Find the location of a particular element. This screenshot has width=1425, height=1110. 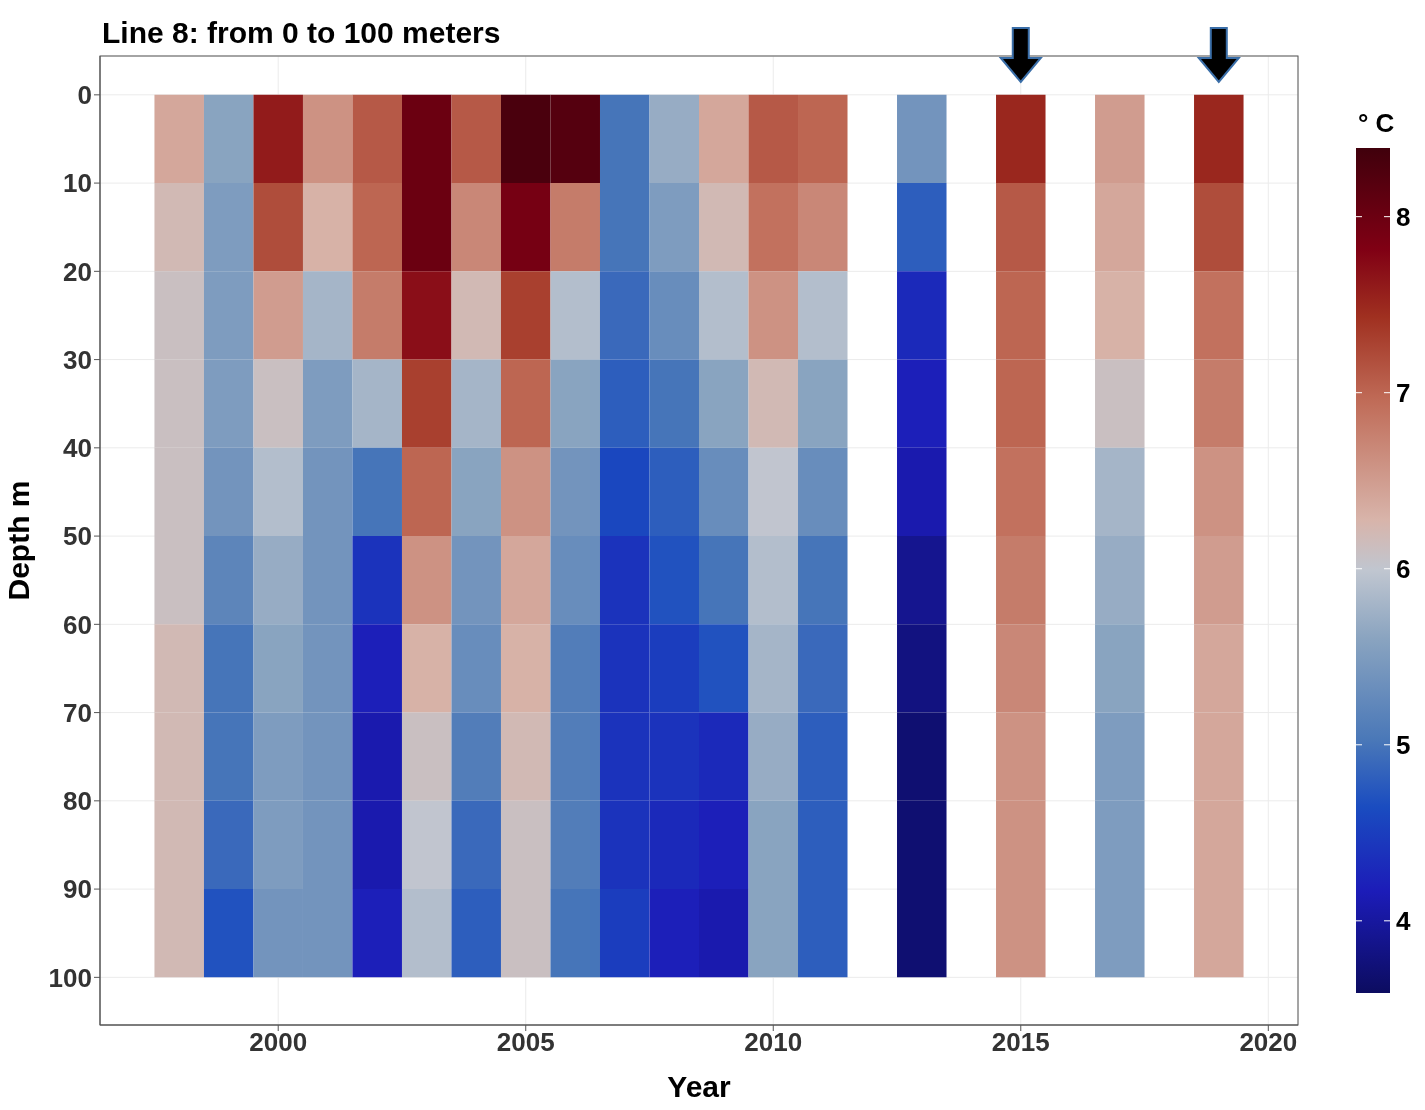

x-tick-label: 2010 is located at coordinates (773, 1042).